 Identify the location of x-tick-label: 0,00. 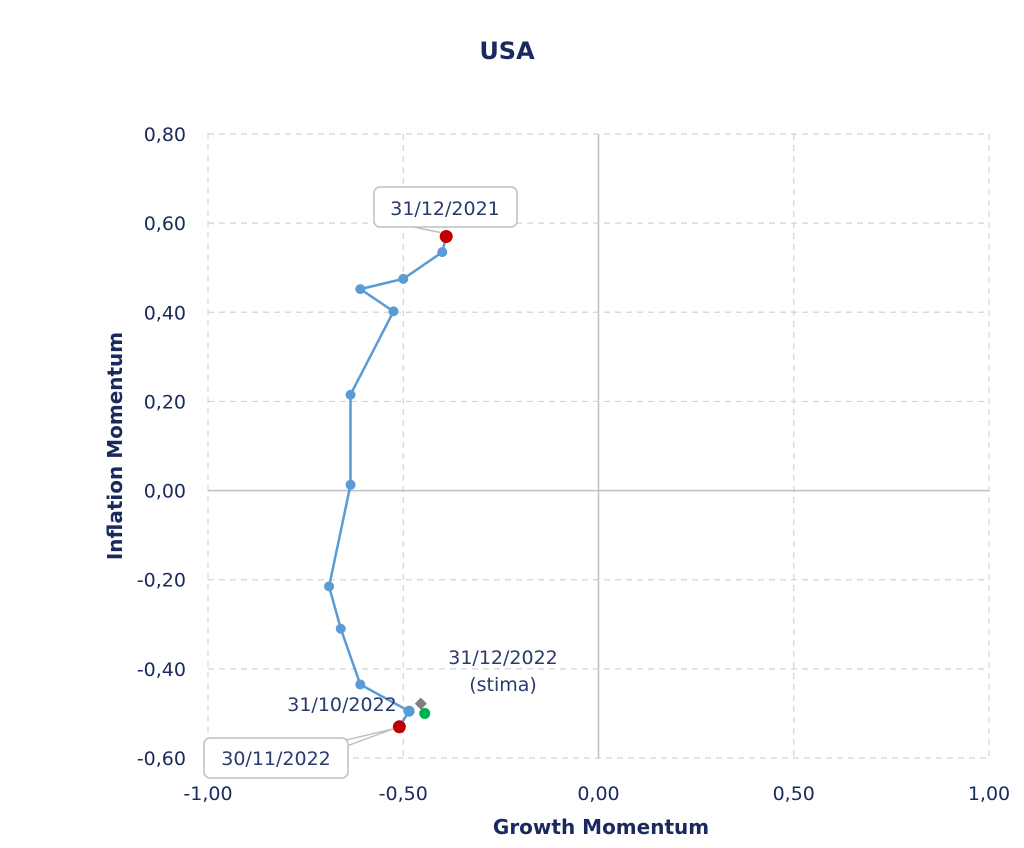
(598, 794).